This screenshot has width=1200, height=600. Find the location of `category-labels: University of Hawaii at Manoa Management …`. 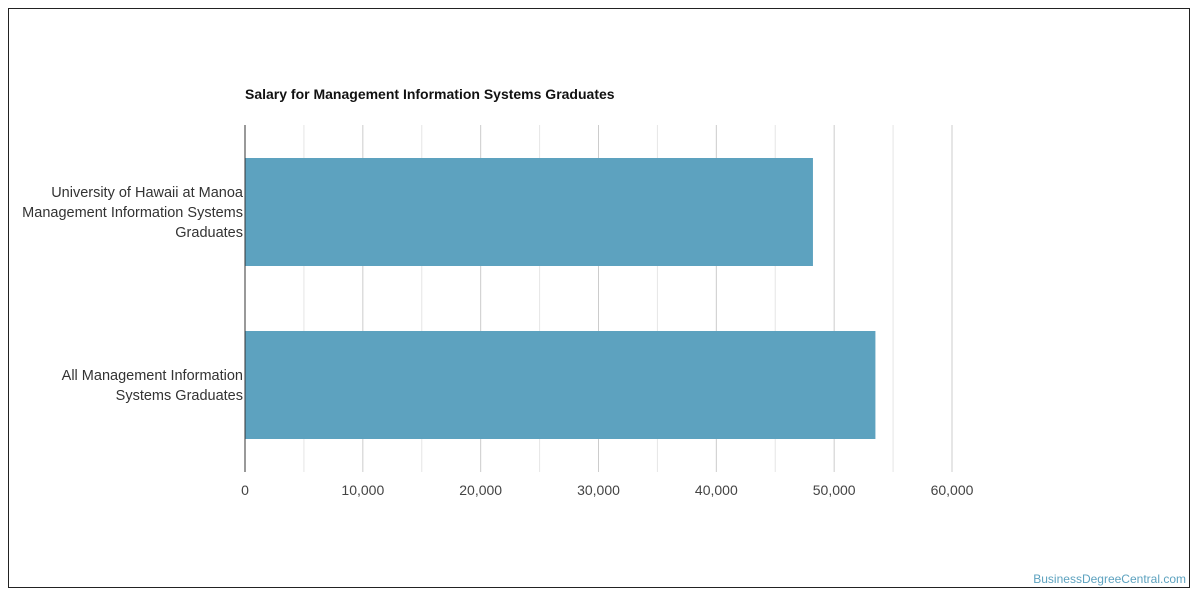

category-labels: University of Hawaii at Manoa Management … is located at coordinates (133, 294).